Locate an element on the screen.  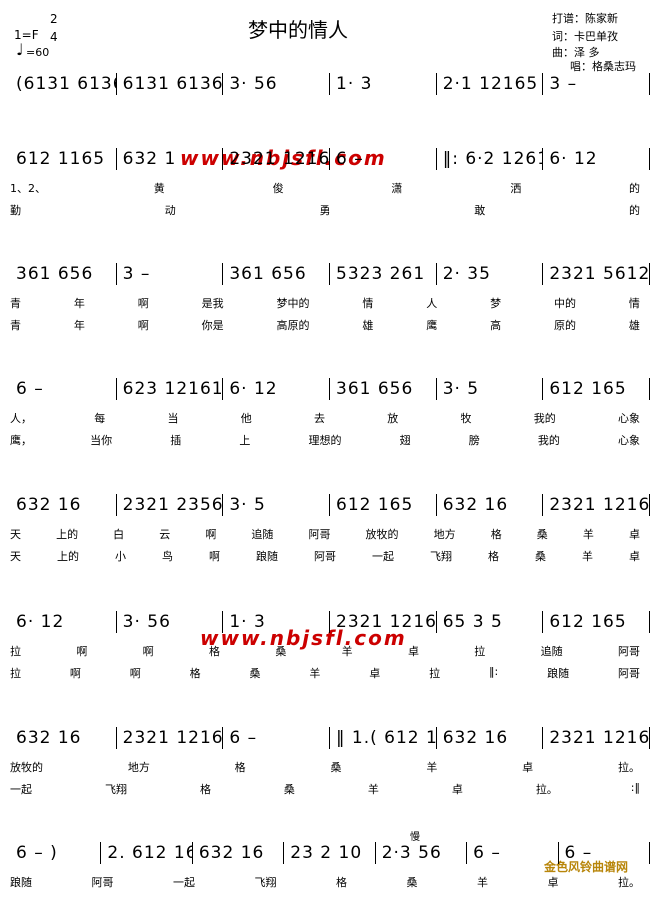
staff-row: 6 –623 12161 6· 12 361 656 3· 5 612 165 is located at coordinates (330, 389).